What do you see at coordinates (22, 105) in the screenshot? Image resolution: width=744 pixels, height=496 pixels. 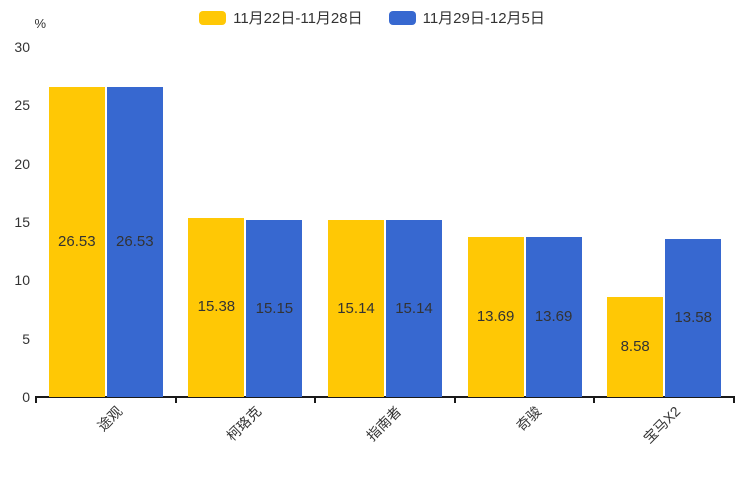 I see `y-tick-label: 25` at bounding box center [22, 105].